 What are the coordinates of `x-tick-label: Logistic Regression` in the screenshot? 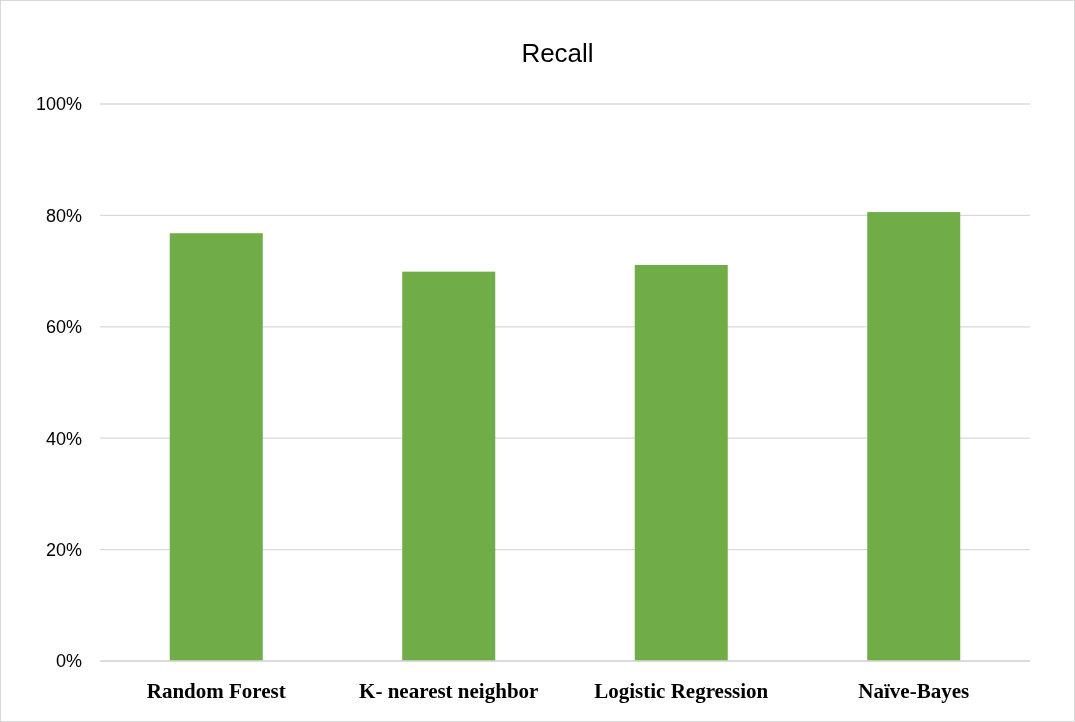 It's located at (681, 691).